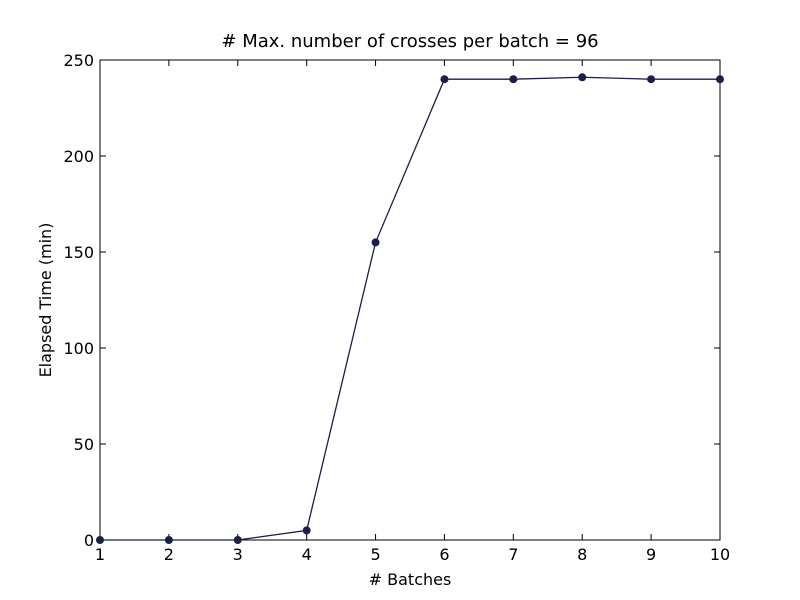 The width and height of the screenshot is (800, 600). I want to click on y-axis-label: Elapsed Time (min), so click(45, 300).